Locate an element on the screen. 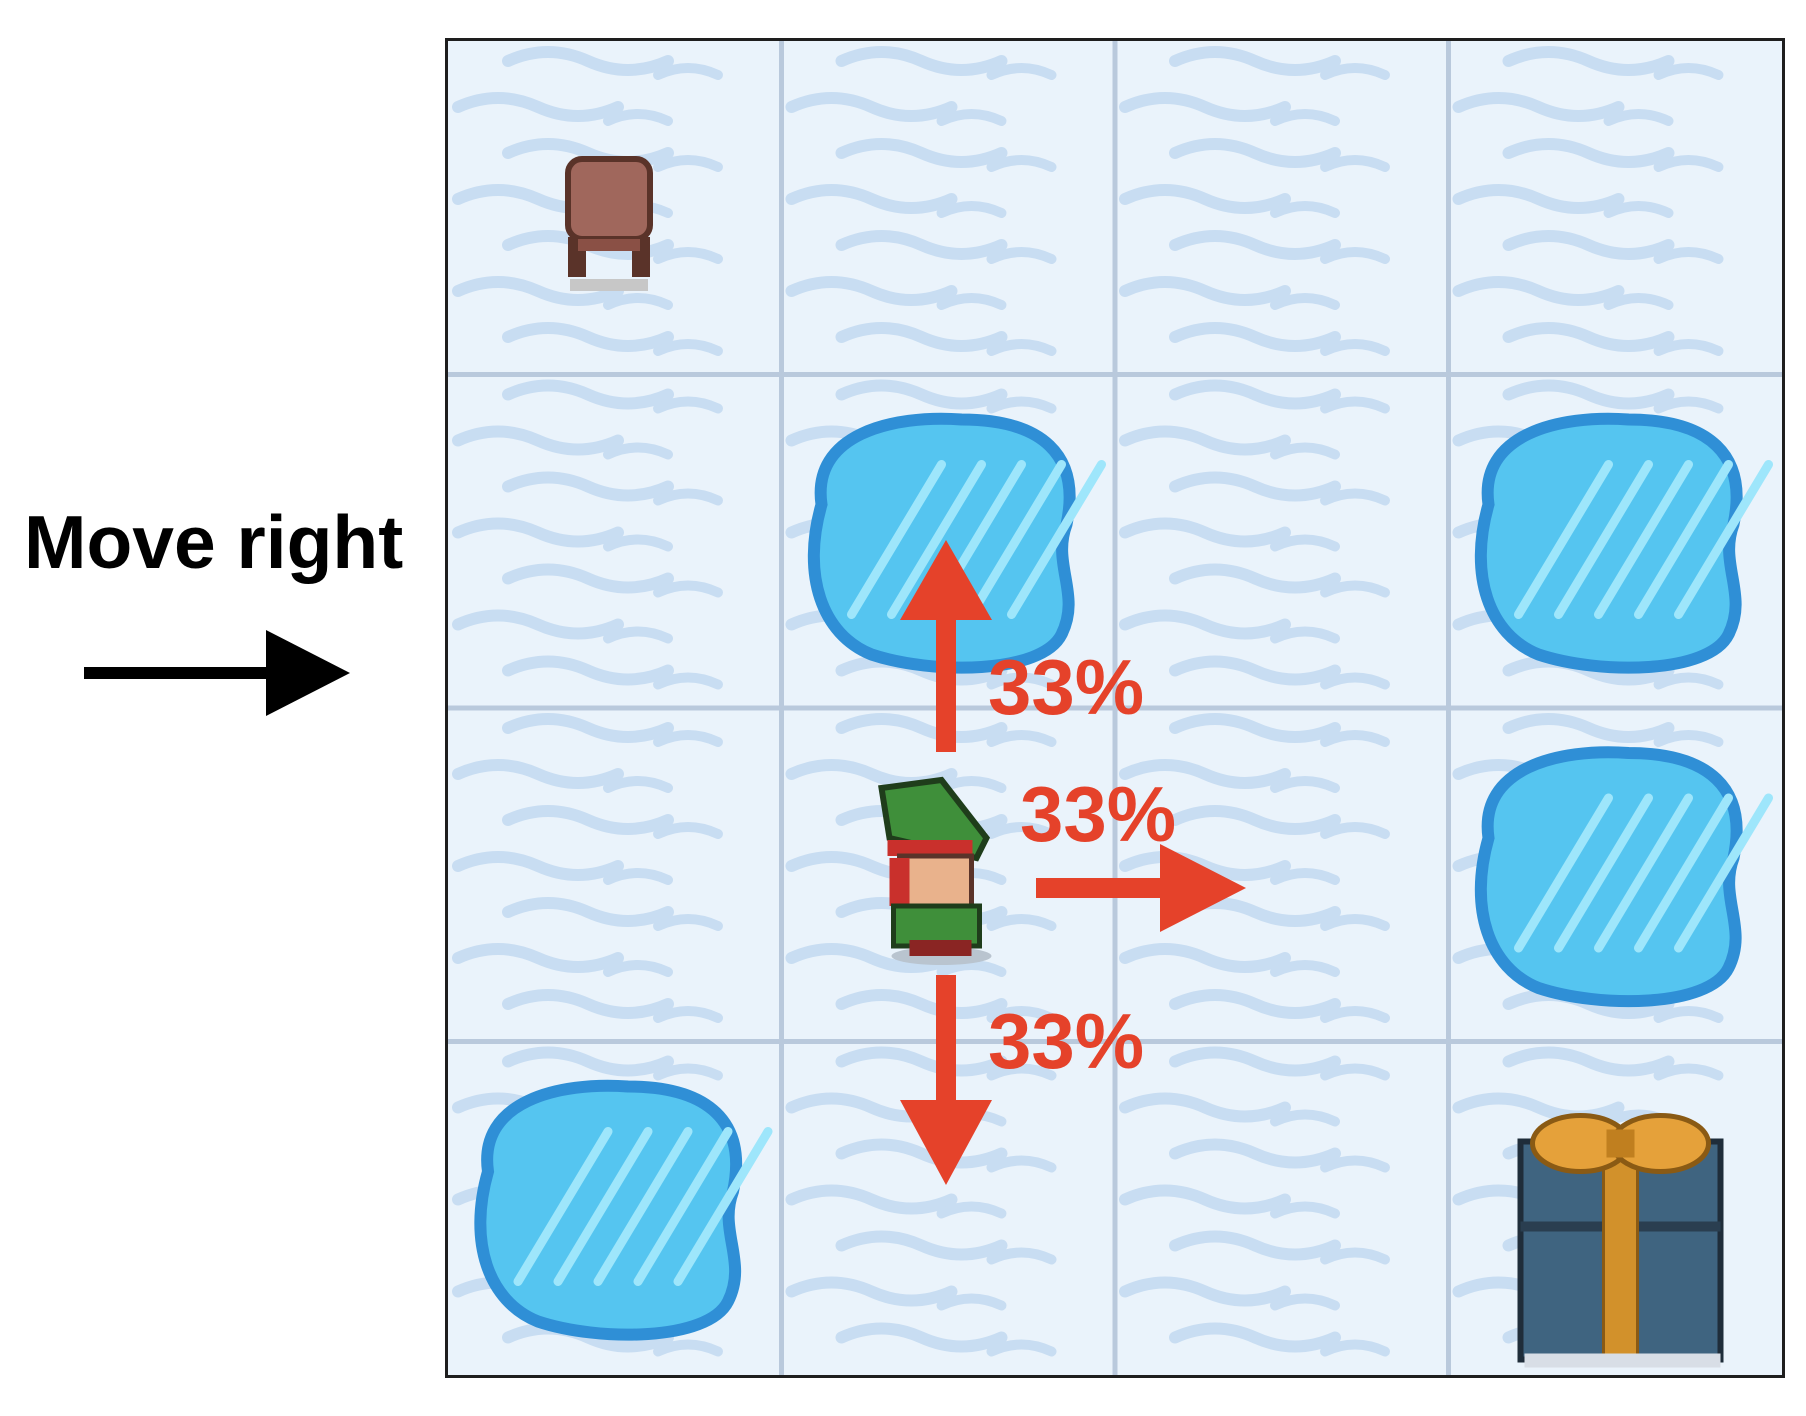 The width and height of the screenshot is (1806, 1416). elf-icon is located at coordinates (935, 870).